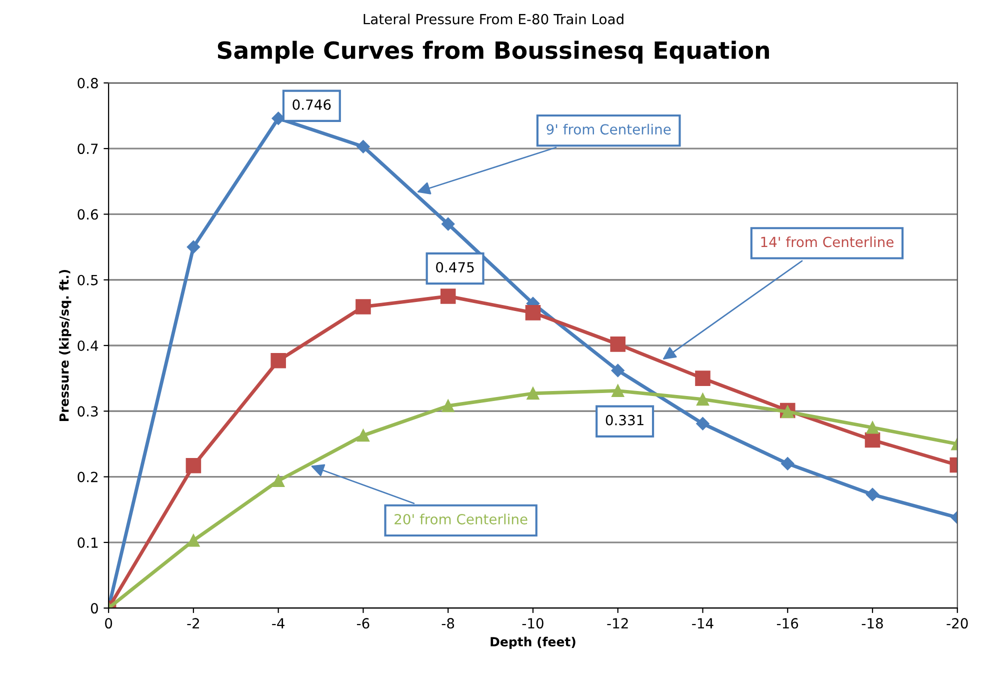 The height and width of the screenshot is (691, 987). What do you see at coordinates (617, 623) in the screenshot?
I see `x-tick-label: -12` at bounding box center [617, 623].